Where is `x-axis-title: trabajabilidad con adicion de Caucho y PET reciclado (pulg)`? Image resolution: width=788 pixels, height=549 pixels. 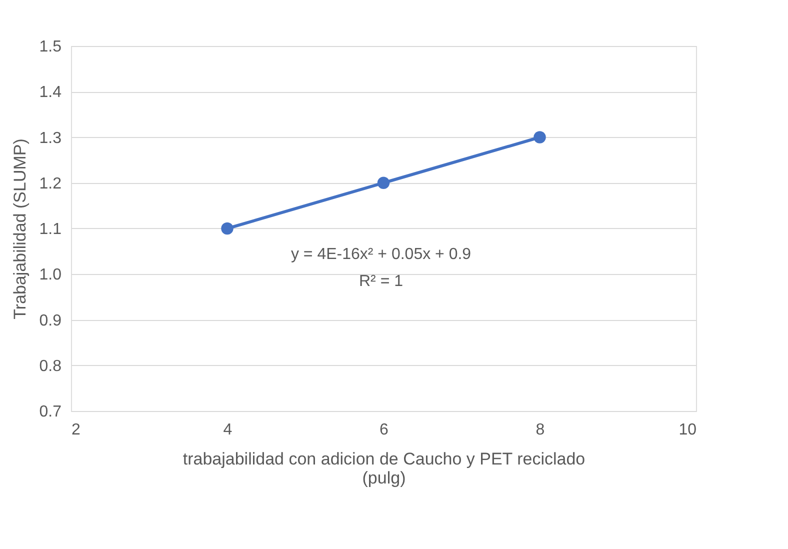 x-axis-title: trabajabilidad con adicion de Caucho y PET reciclado (pulg) is located at coordinates (384, 469).